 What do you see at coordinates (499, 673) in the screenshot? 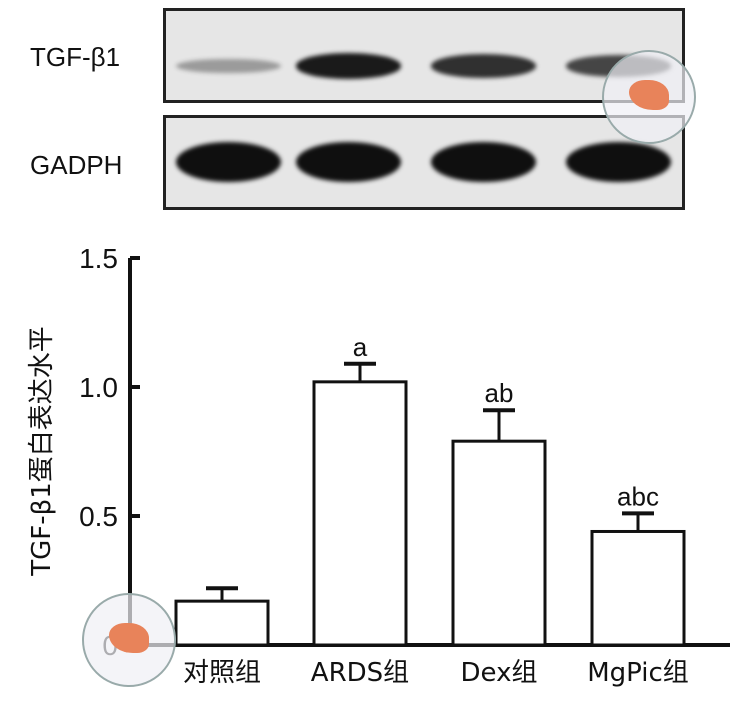
I see `x-tick-label: Dex组` at bounding box center [499, 673].